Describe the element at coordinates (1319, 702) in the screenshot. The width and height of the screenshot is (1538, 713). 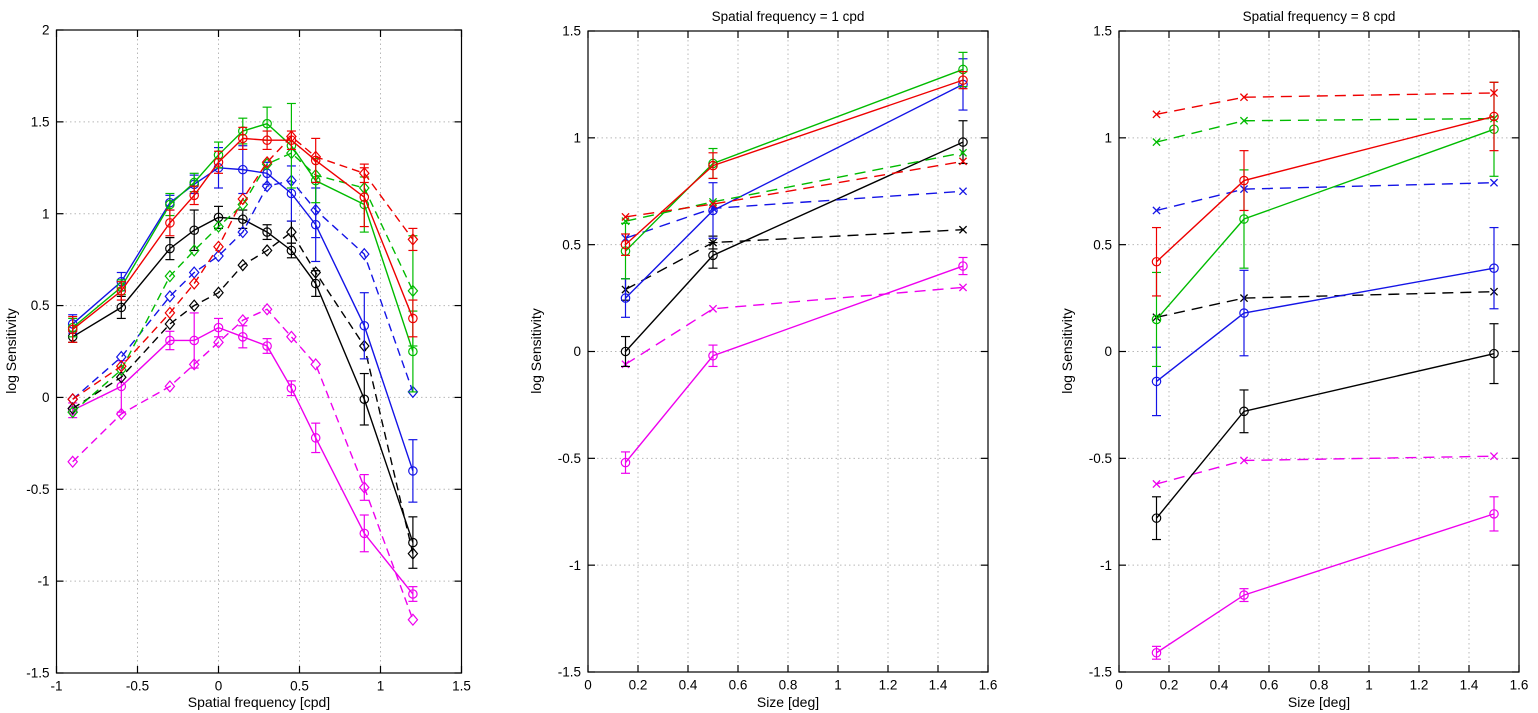
I see `plot3-xlabel: Size [deg]` at that location.